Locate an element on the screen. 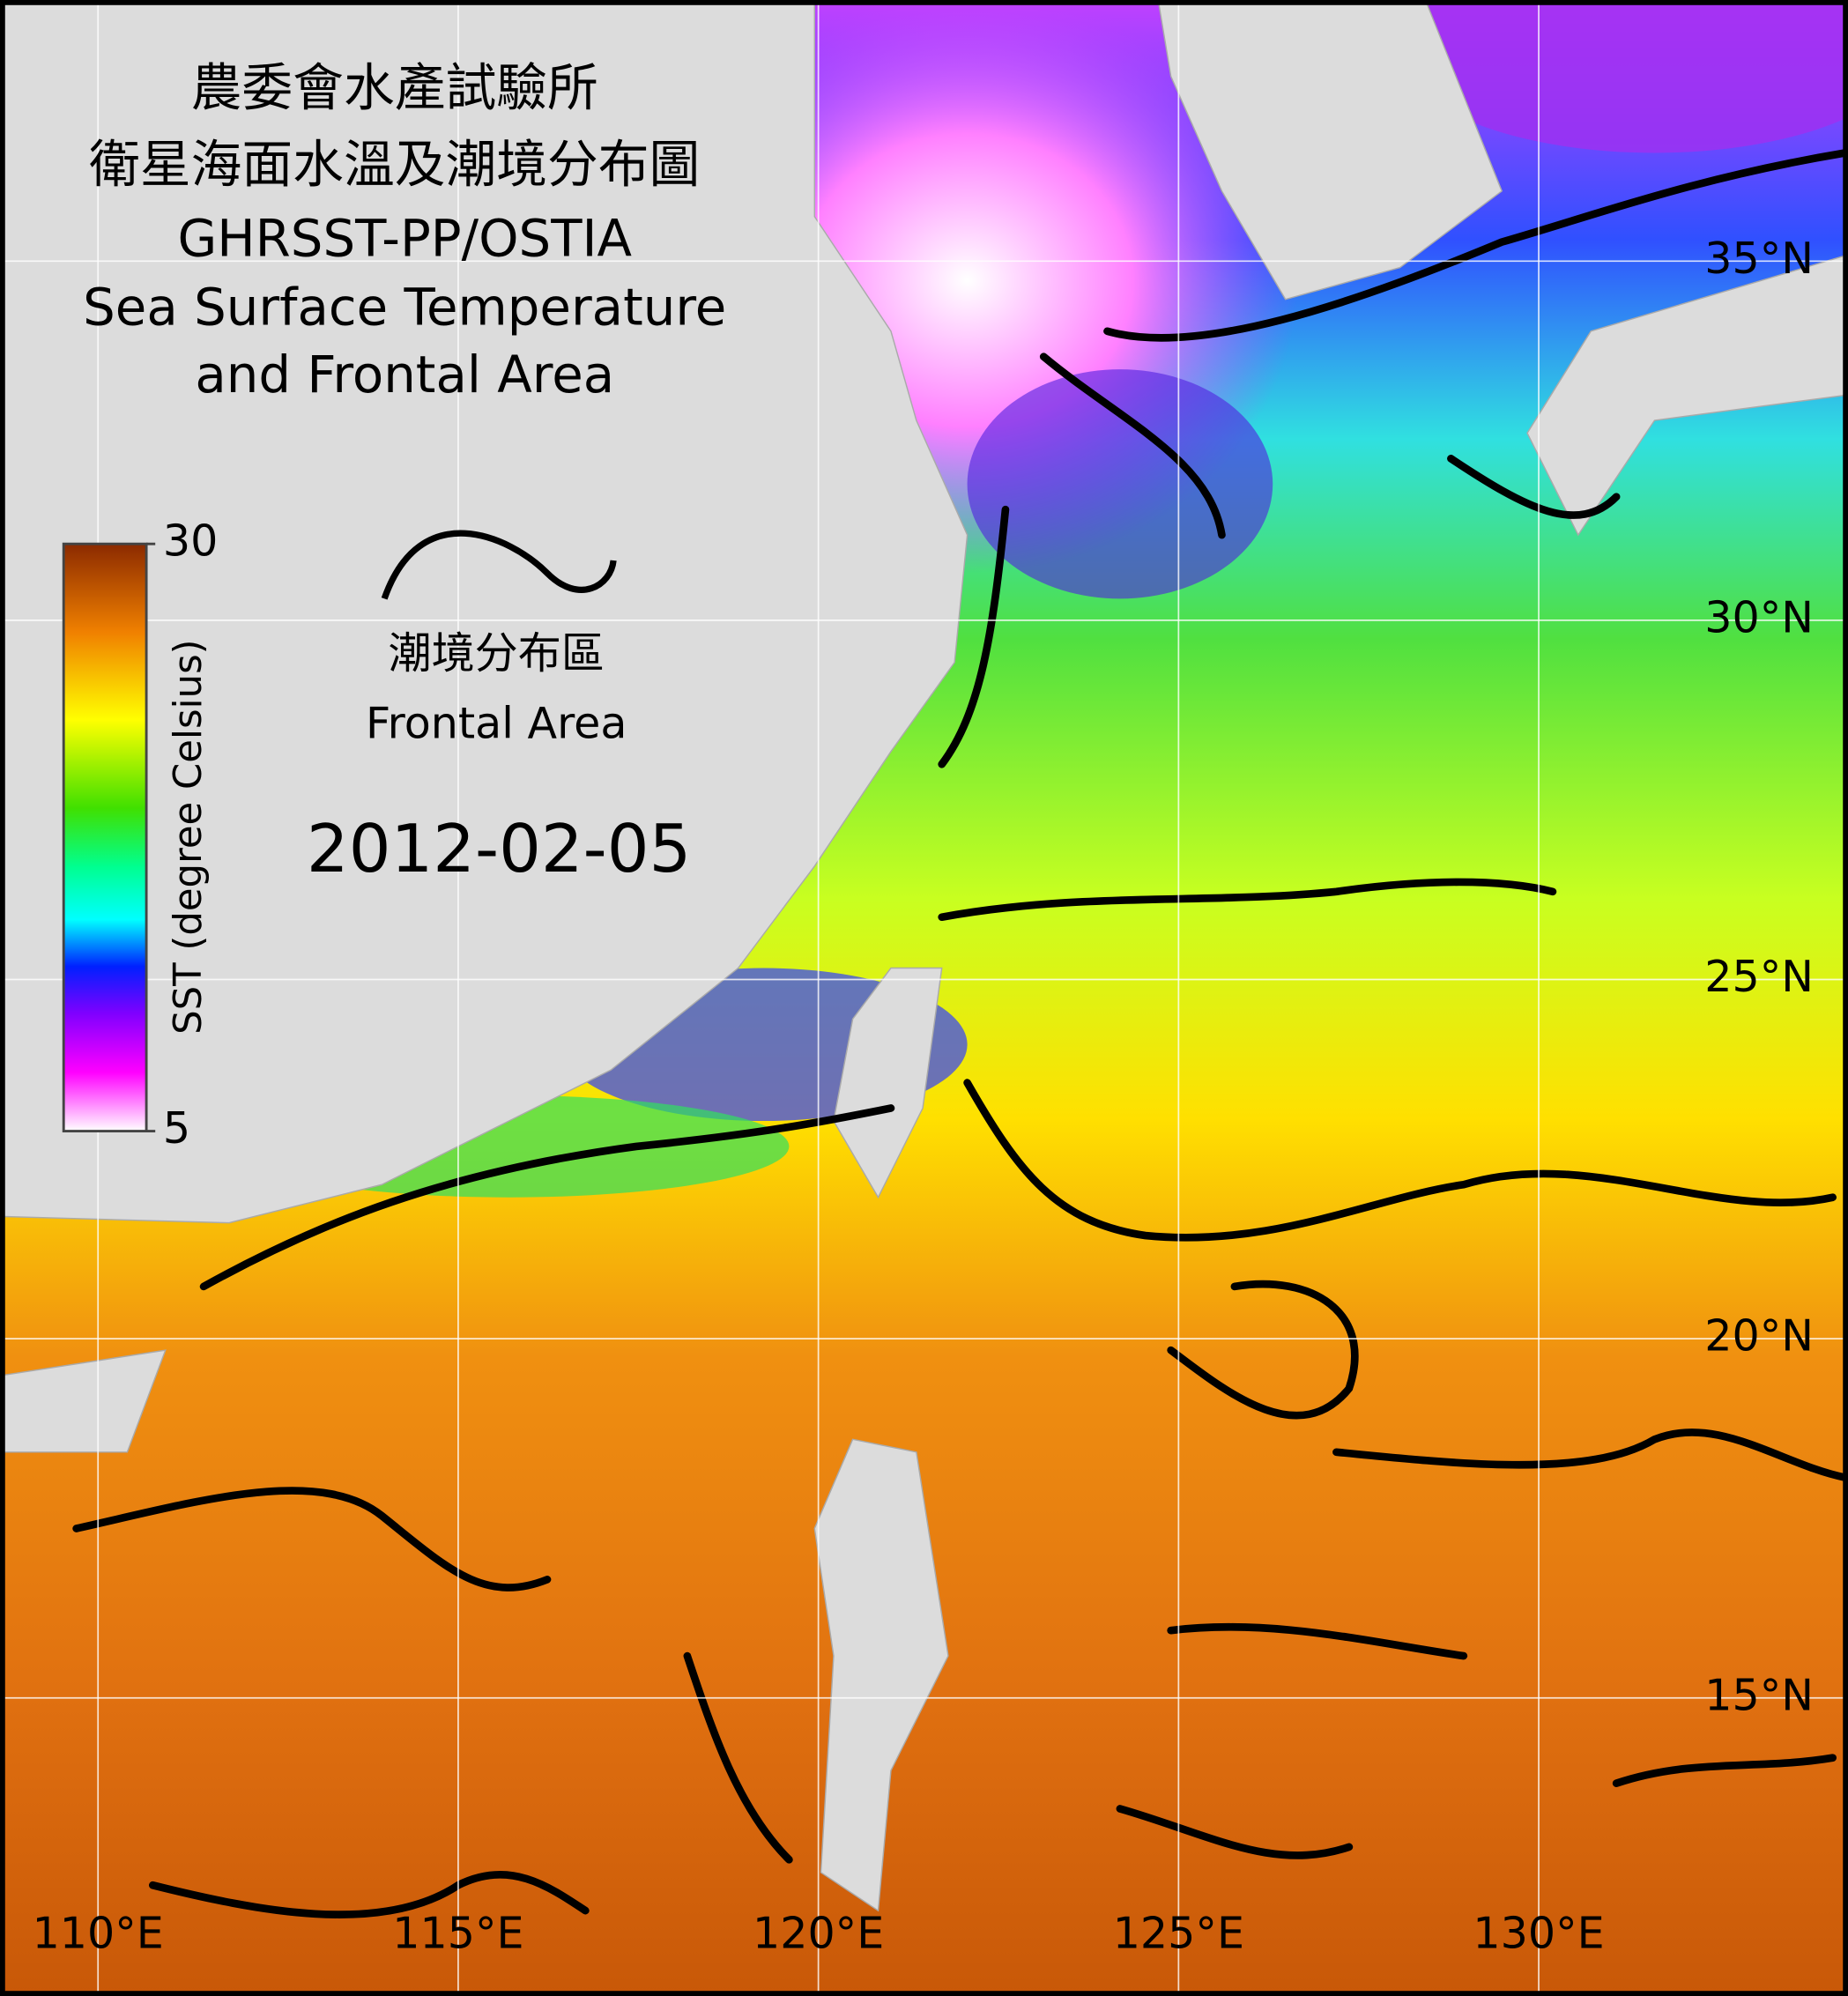 The width and height of the screenshot is (1848, 1996). legend-symbol is located at coordinates (499, 565).